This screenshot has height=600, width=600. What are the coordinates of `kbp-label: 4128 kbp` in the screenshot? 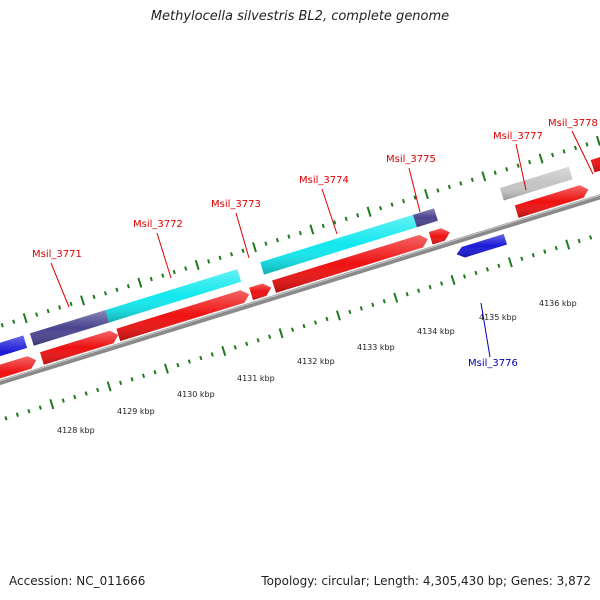 It's located at (76, 430).